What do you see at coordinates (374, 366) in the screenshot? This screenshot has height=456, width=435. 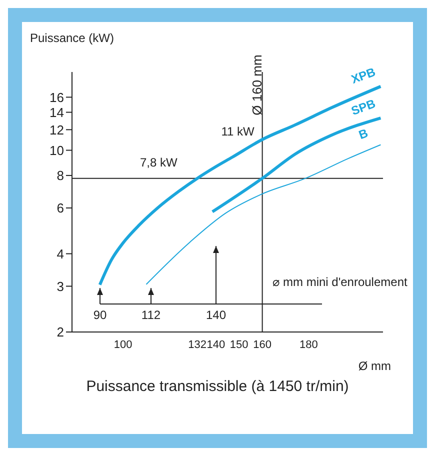 I see `x-axis-title: Ø mm` at bounding box center [374, 366].